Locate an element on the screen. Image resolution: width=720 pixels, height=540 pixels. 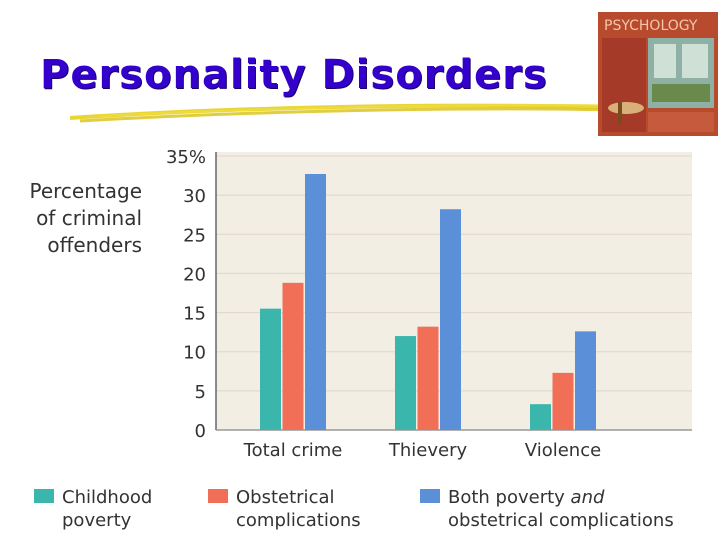
y-tick-label: 10 is located at coordinates (194, 353).